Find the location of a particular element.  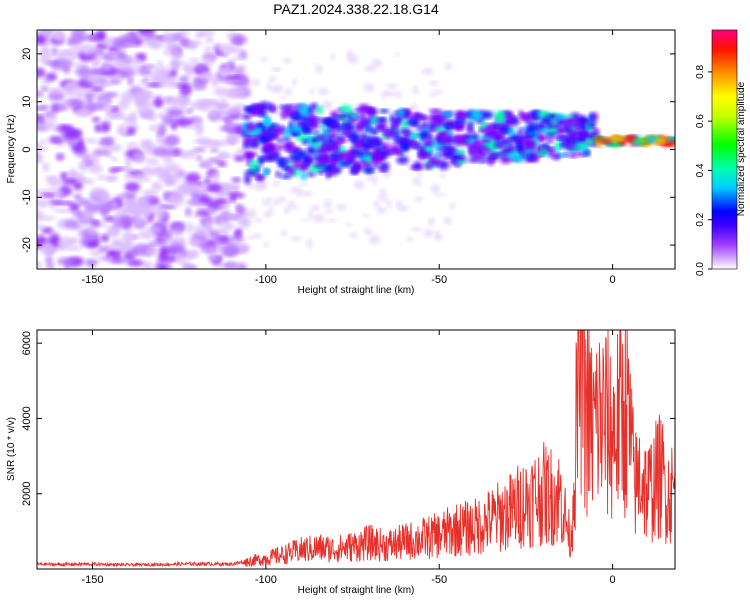

chart-title: PAZ1.2024.338.22.18.G14 is located at coordinates (356, 9).